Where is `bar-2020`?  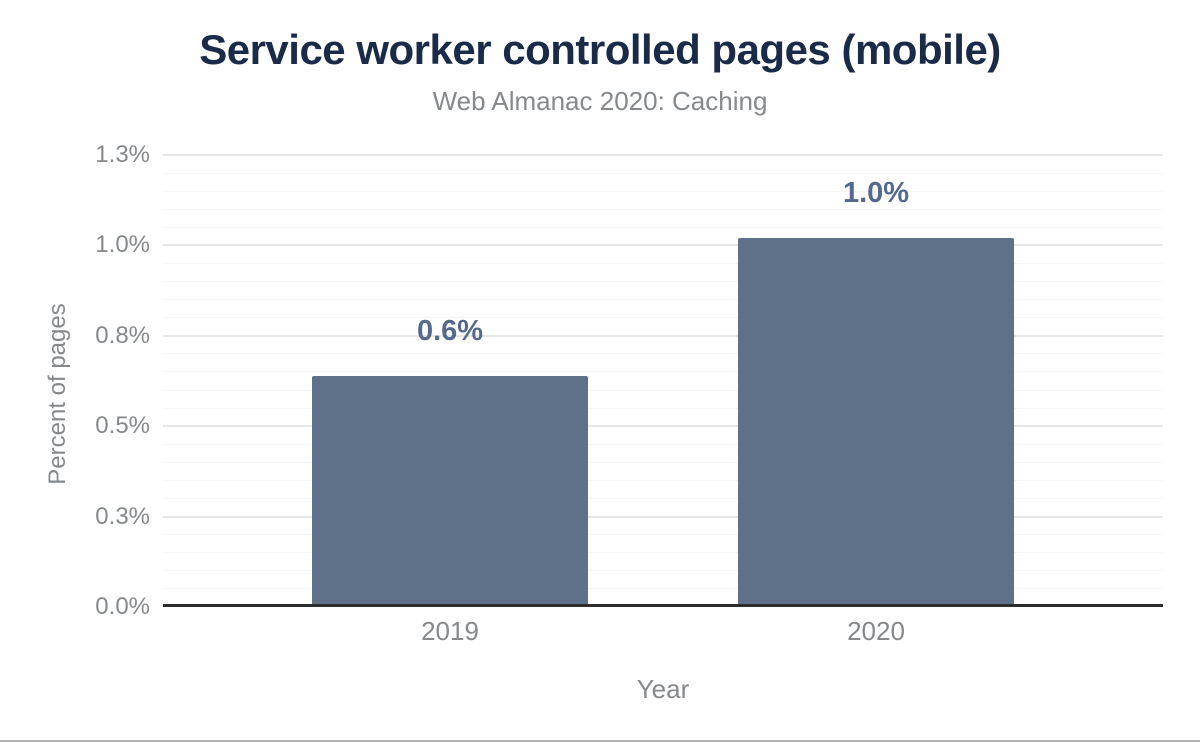
bar-2020 is located at coordinates (876, 422).